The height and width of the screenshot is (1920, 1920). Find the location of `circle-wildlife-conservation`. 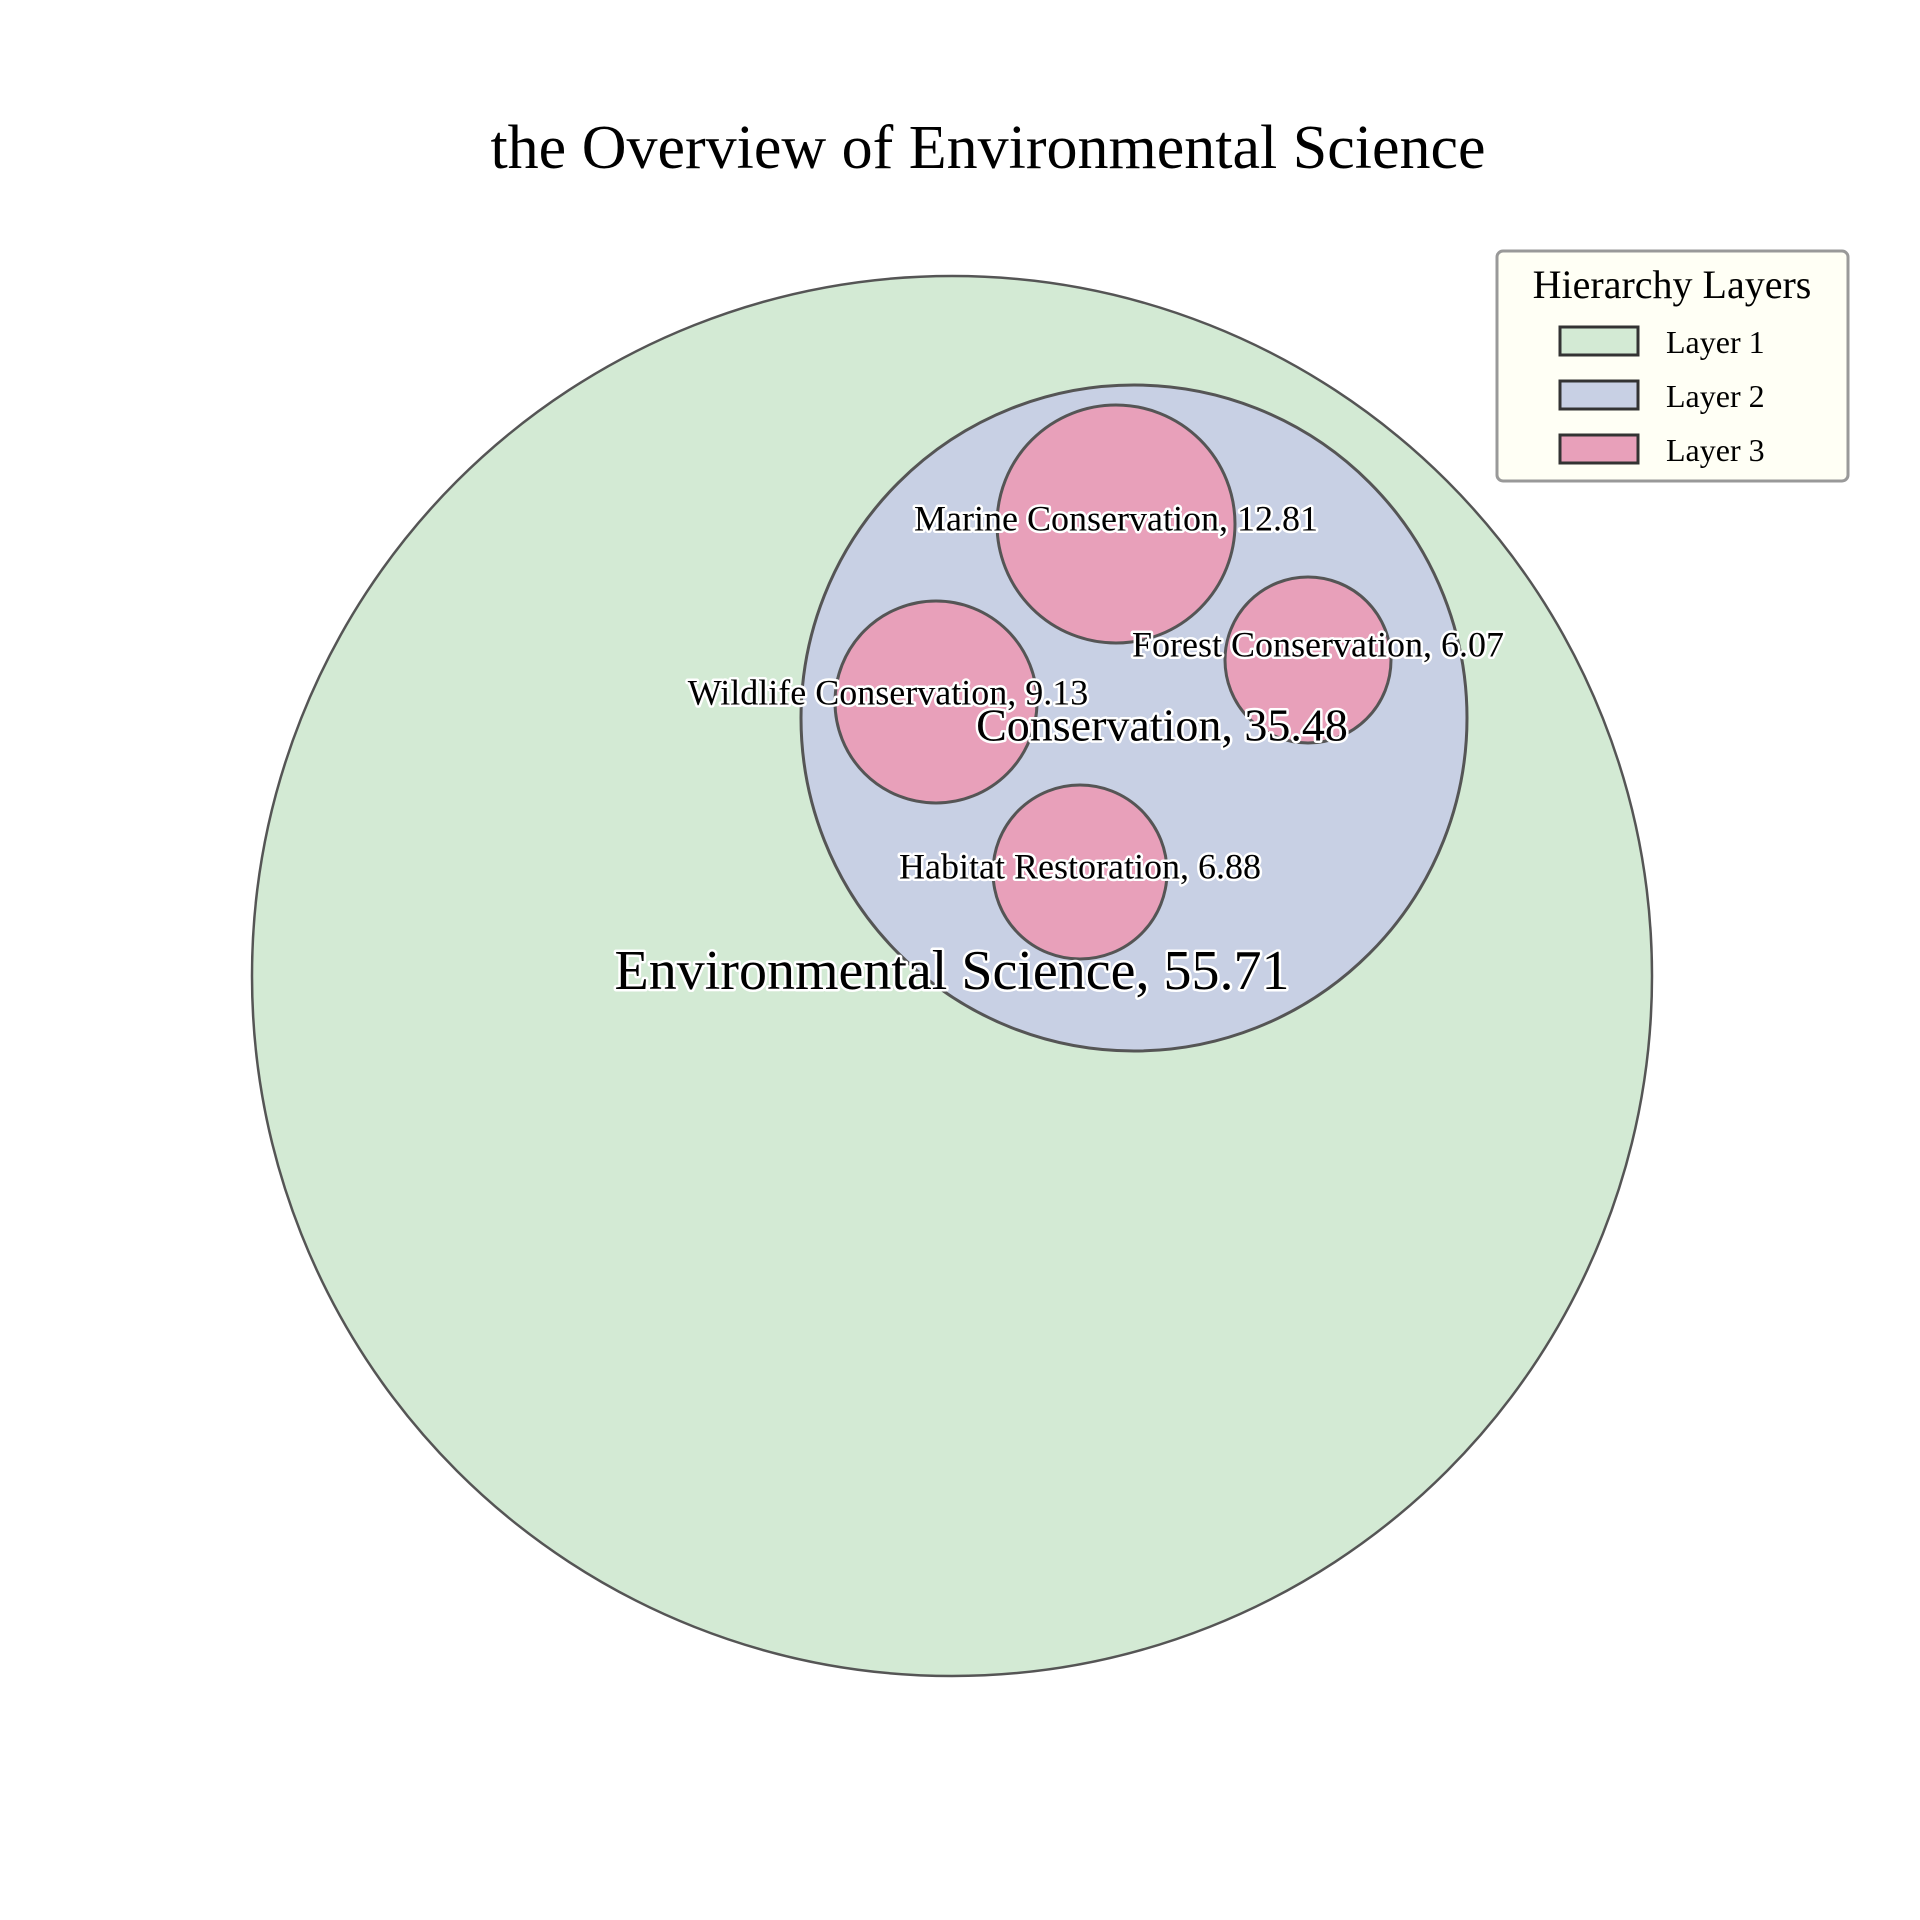

circle-wildlife-conservation is located at coordinates (936, 702).